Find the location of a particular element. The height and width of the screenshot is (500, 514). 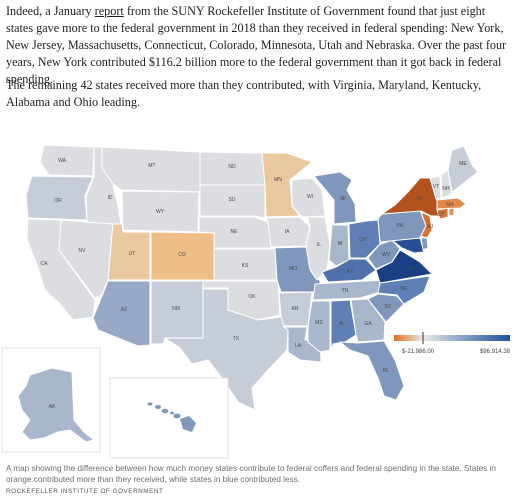

state-ri is located at coordinates (451, 212).